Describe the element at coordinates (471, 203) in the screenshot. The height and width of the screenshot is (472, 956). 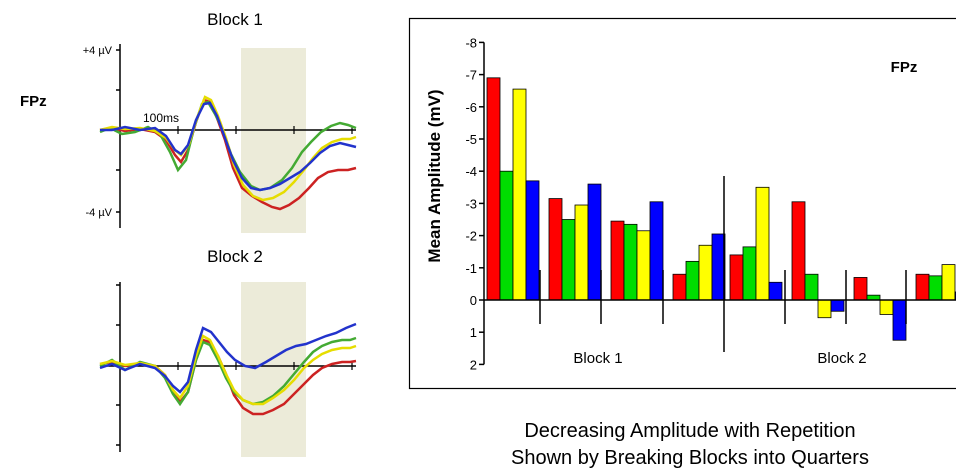
I see `y-tick-label: -3` at that location.